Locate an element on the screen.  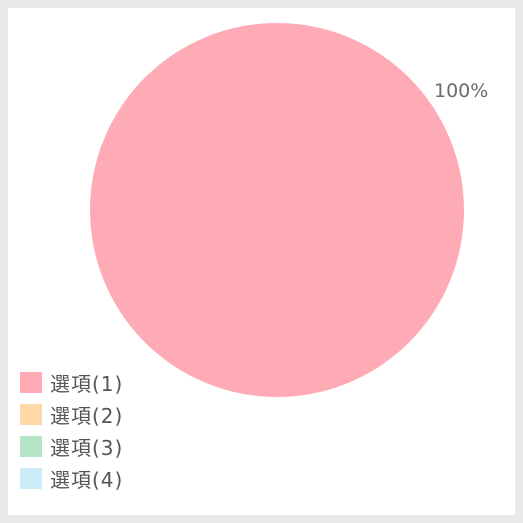
legend-item: 選項(2) is located at coordinates (71, 414).